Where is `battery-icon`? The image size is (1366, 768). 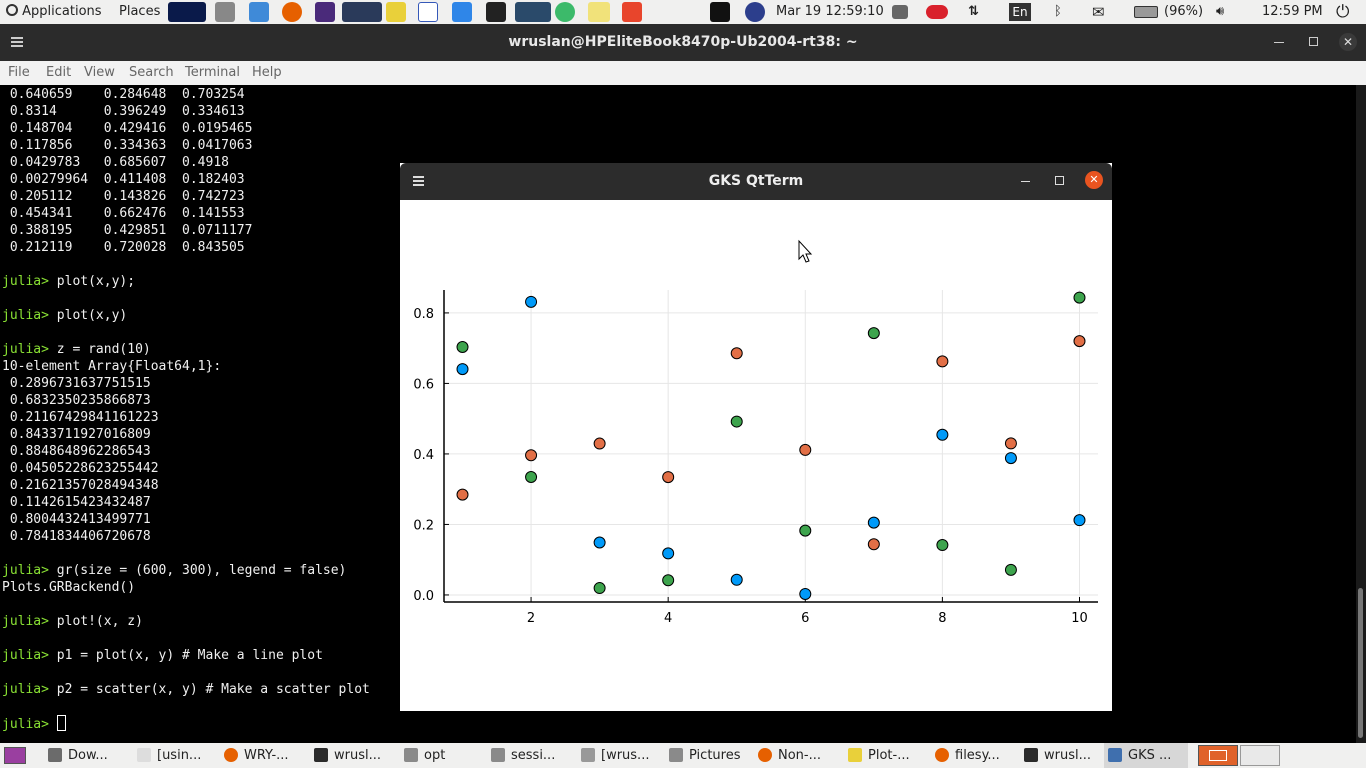
battery-icon is located at coordinates (1146, 12).